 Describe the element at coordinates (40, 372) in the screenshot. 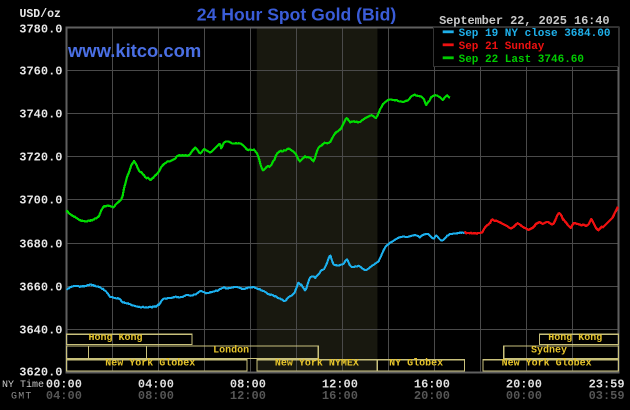

I see `svg-text: 3620.0` at that location.